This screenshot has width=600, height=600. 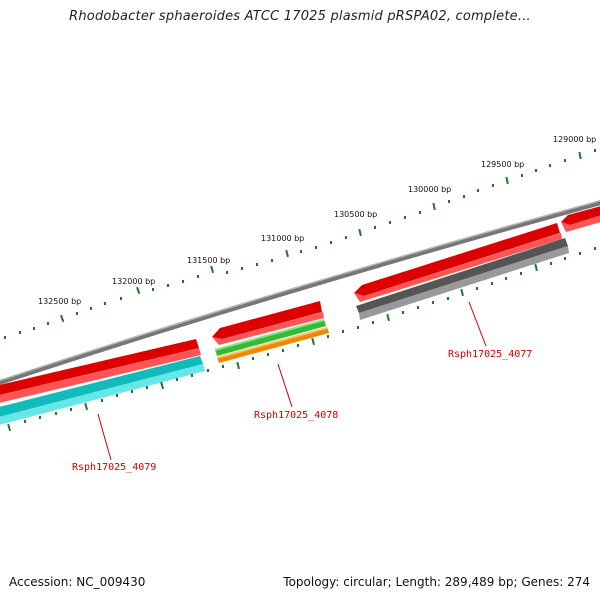 I want to click on tick-label: 132500 bp, so click(x=59, y=301).